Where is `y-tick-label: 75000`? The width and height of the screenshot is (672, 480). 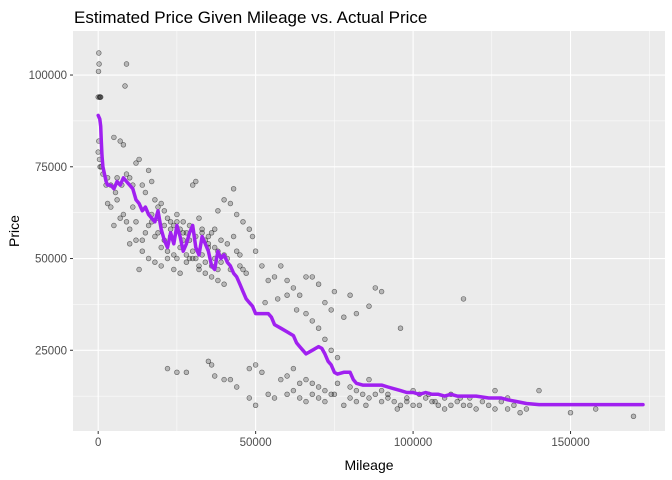
y-tick-label: 75000 is located at coordinates (51, 168).